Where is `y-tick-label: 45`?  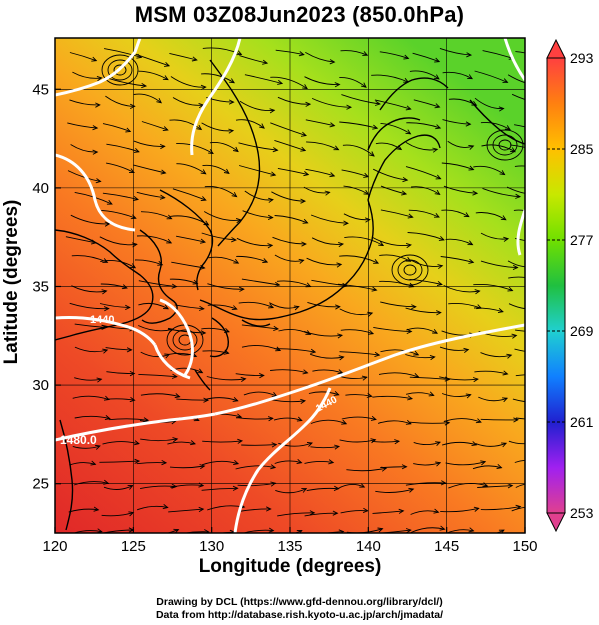
y-tick-label: 45 is located at coordinates (40, 89).